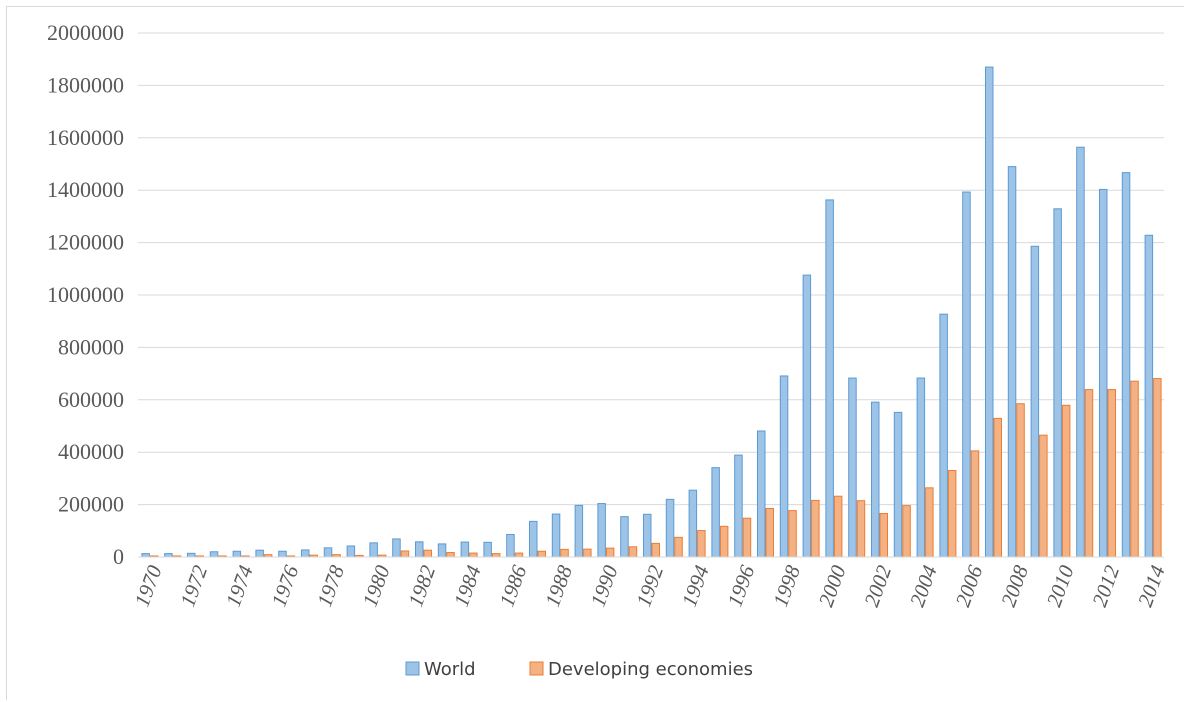 The height and width of the screenshot is (702, 1187). Describe the element at coordinates (877, 586) in the screenshot. I see `x-tick-label: 2002` at that location.